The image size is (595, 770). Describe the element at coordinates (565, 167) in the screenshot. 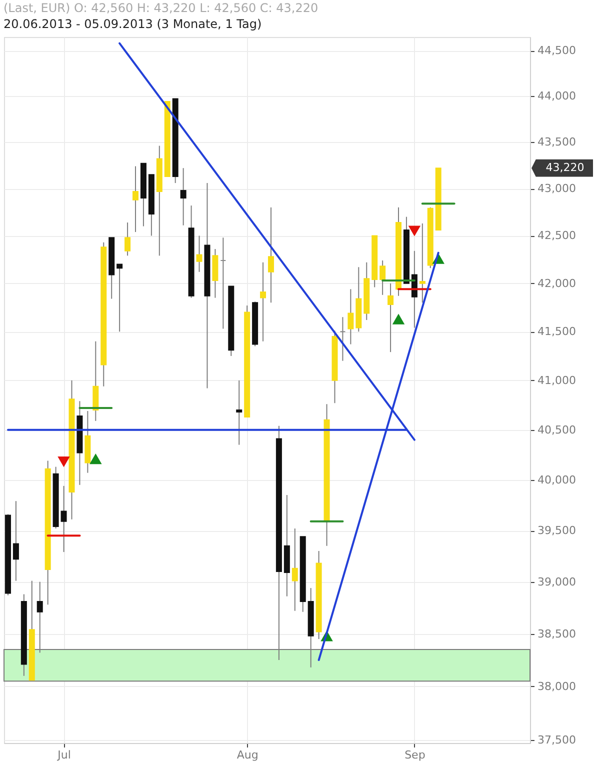

I see `text: 43,220` at that location.